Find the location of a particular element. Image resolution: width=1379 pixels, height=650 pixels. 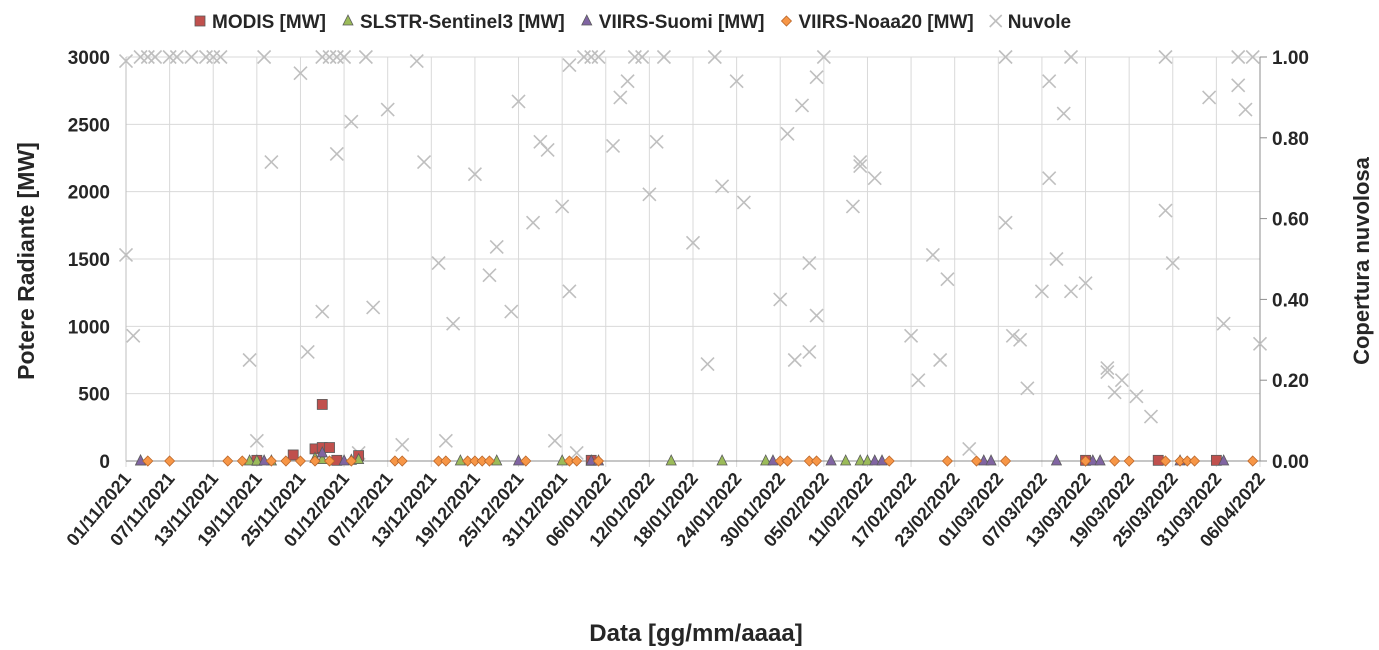

y-axis-title: Potere Radiante [MW] is located at coordinates (26, 261).